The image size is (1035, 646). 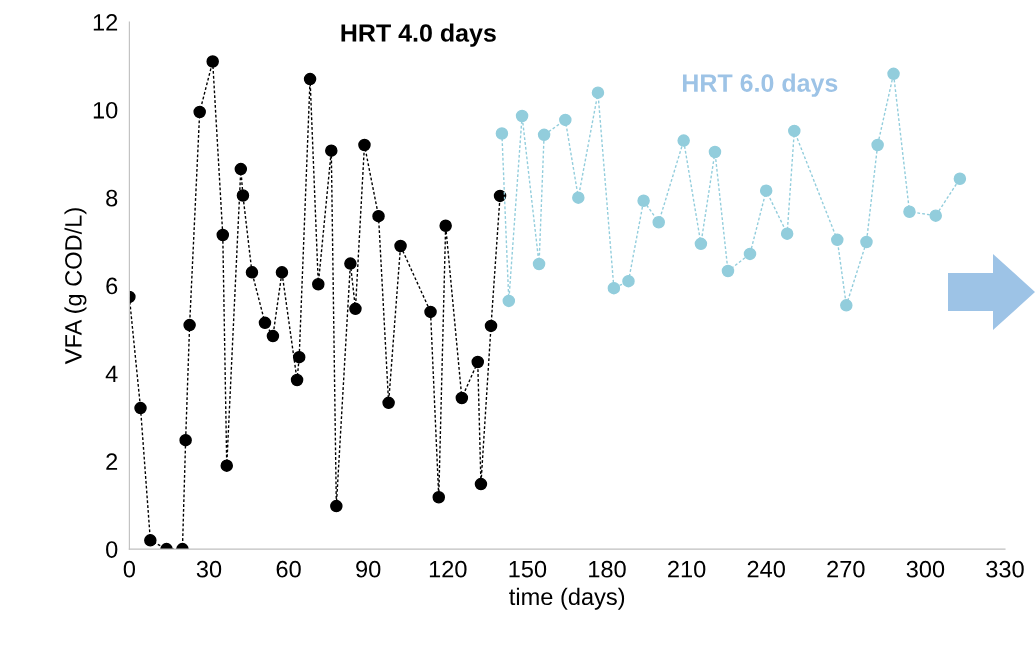 What do you see at coordinates (448, 569) in the screenshot?
I see `x-tick-label: 120` at bounding box center [448, 569].